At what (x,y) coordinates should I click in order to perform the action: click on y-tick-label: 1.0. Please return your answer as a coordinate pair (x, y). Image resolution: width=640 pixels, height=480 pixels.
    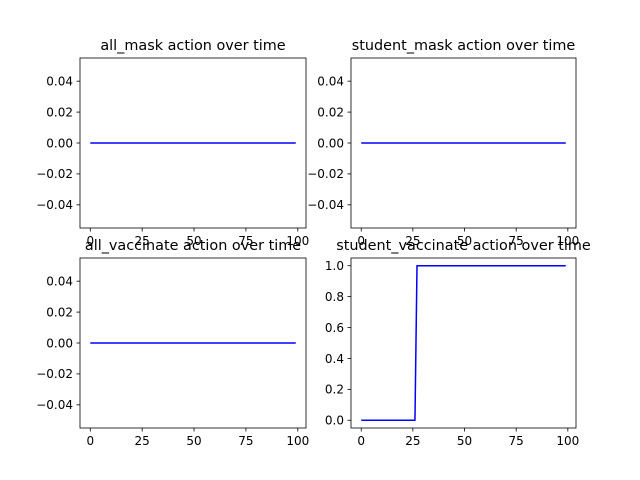
    Looking at the image, I should click on (334, 266).